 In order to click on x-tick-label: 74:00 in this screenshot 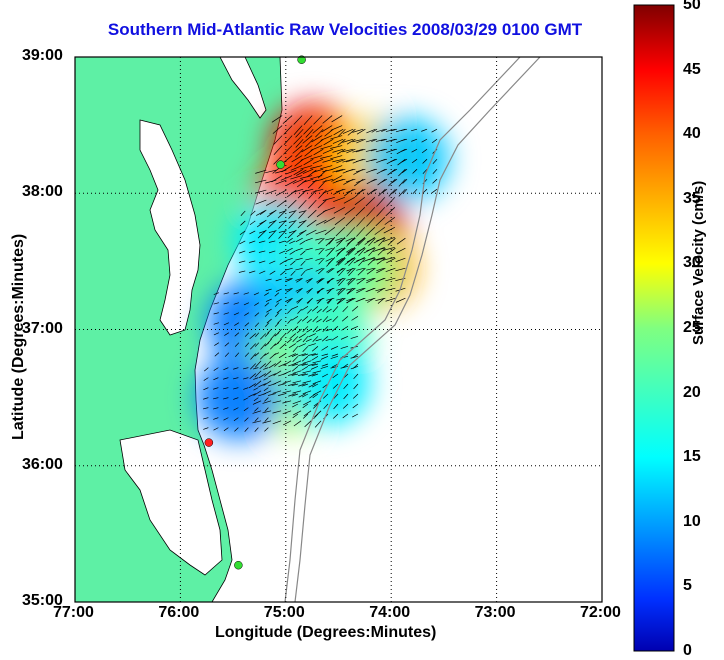, I will do `click(390, 612)`.